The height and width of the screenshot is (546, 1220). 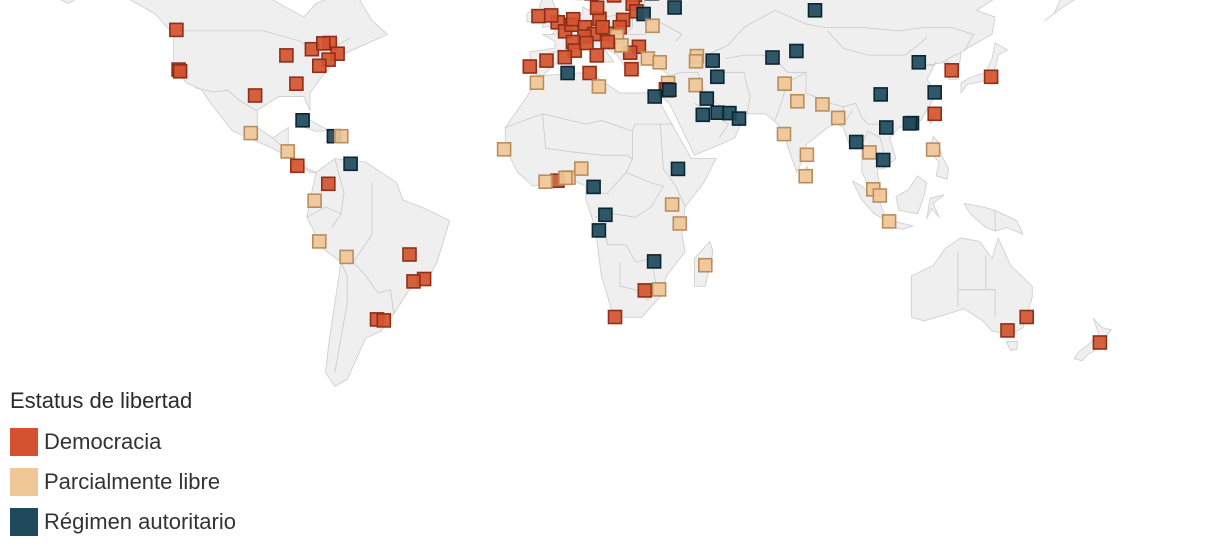 I want to click on legend-item-democracia: Democracia, so click(x=123, y=442).